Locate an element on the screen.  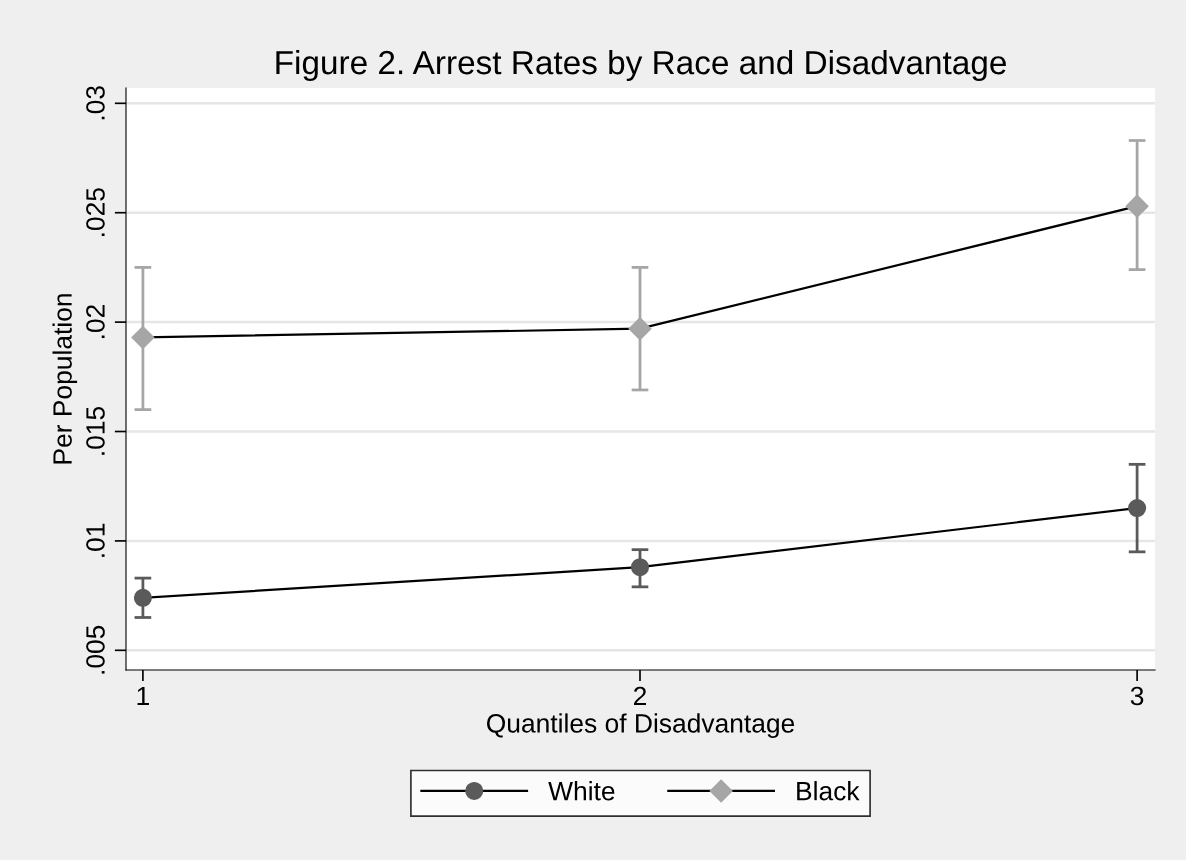
legend-label: Black is located at coordinates (828, 791).